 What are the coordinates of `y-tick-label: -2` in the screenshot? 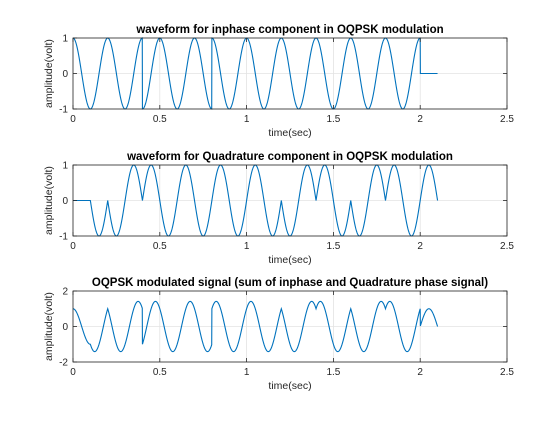 It's located at (63, 363).